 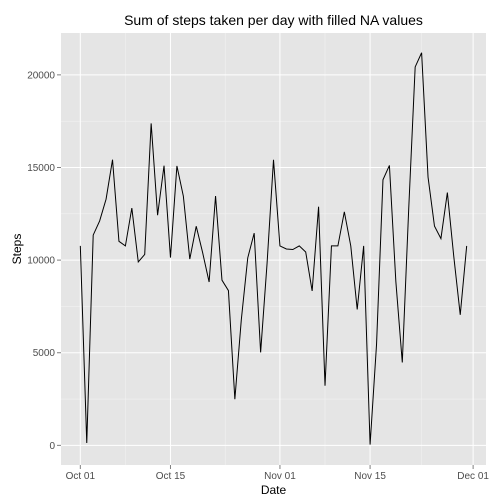 What do you see at coordinates (473, 476) in the screenshot?
I see `x-tick-label: Dec 01` at bounding box center [473, 476].